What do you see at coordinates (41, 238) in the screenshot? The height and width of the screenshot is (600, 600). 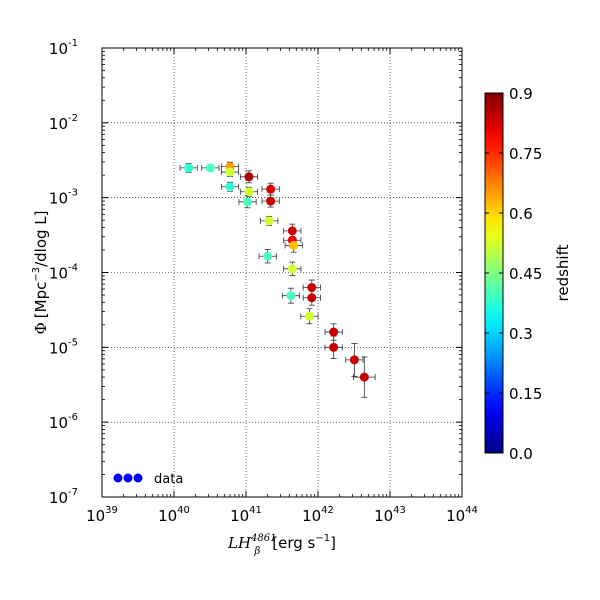 I see `y-axis-label-unit-end: /dlog L]` at bounding box center [41, 238].